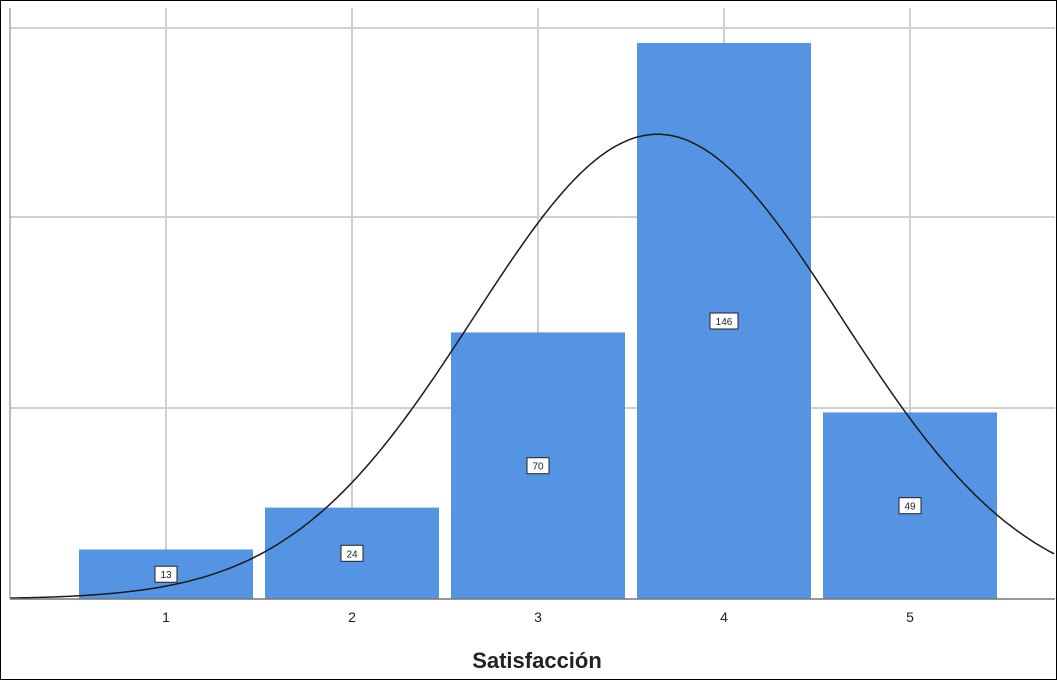 The image size is (1057, 680). I want to click on data-label-text: 146, so click(724, 322).